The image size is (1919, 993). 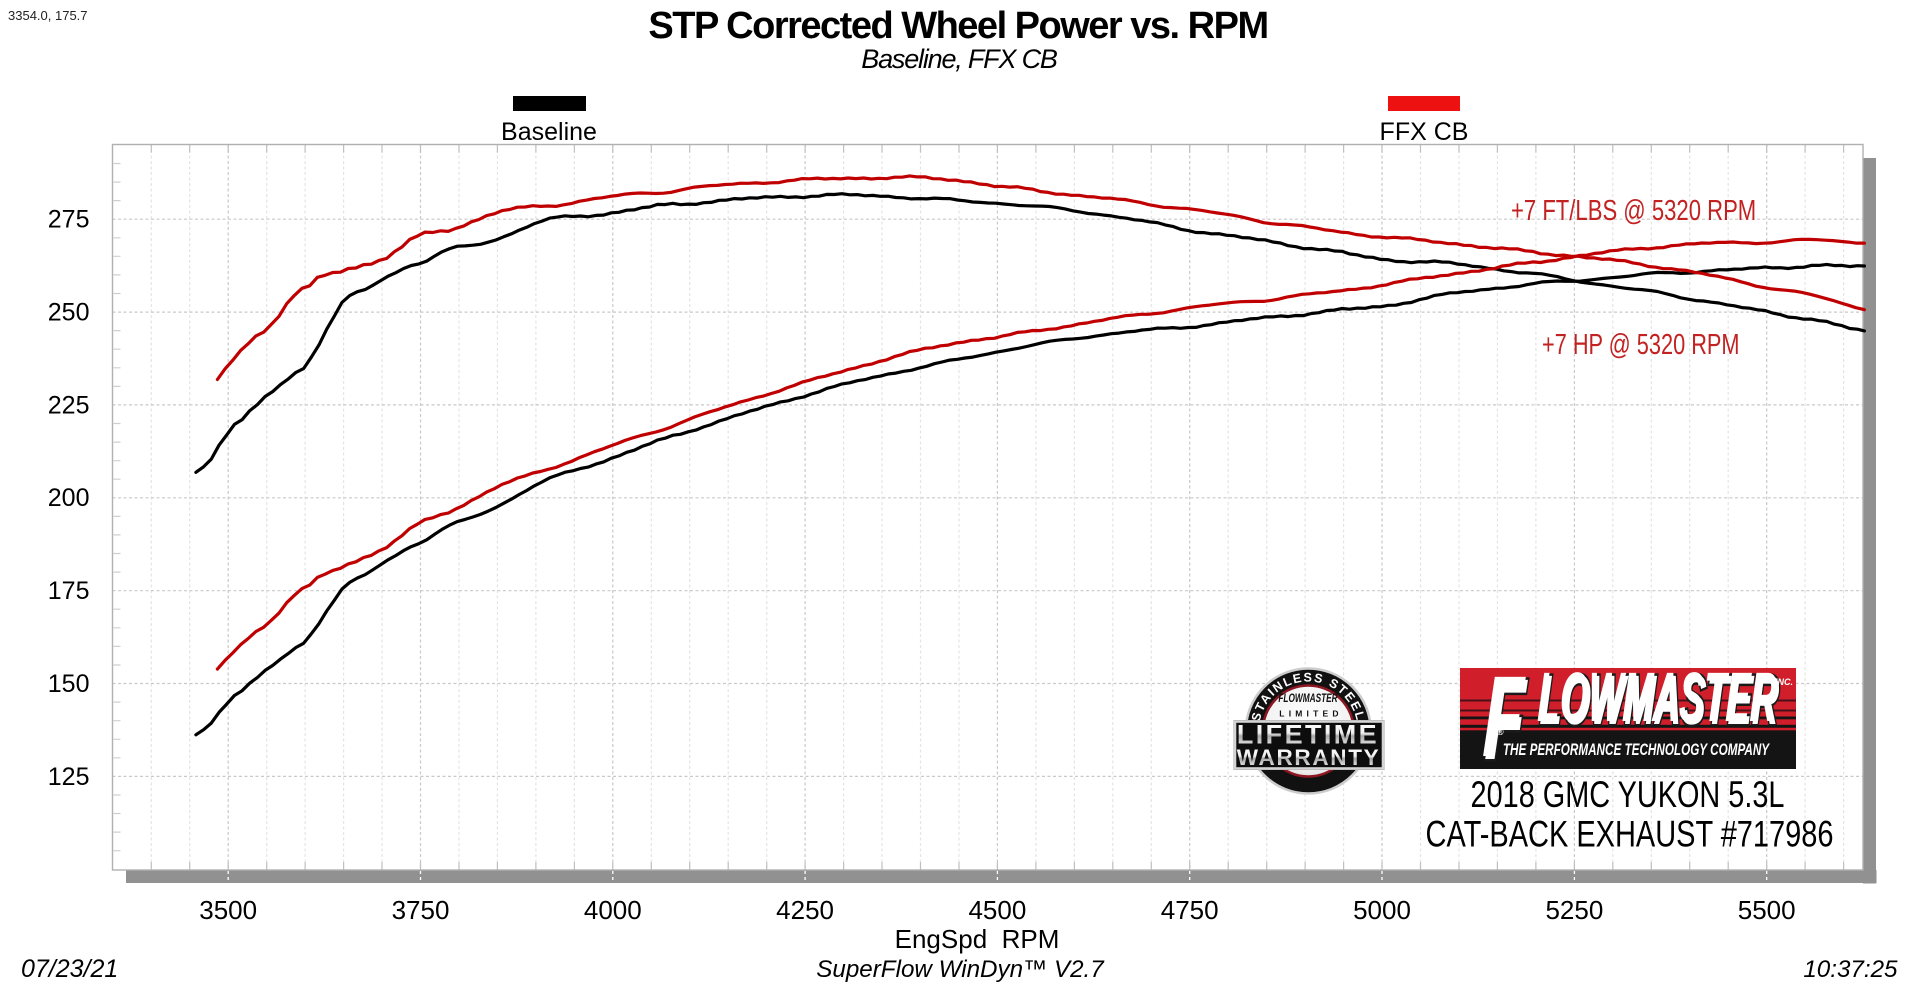 I want to click on svg-text: INC., so click(x=1784, y=682).